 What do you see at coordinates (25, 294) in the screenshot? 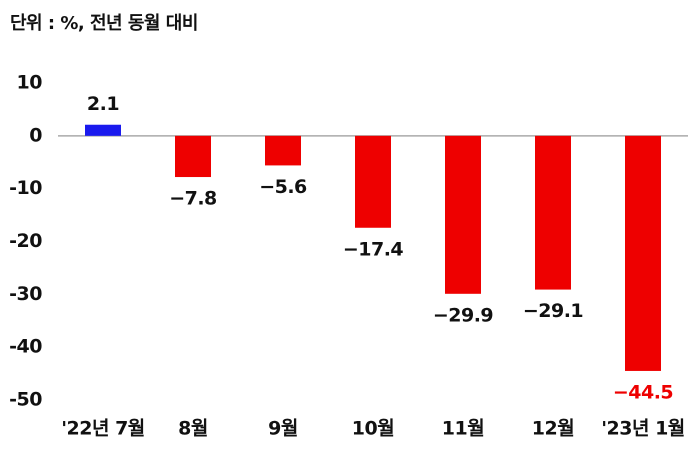
I see `y-tick-label: -30` at bounding box center [25, 294].